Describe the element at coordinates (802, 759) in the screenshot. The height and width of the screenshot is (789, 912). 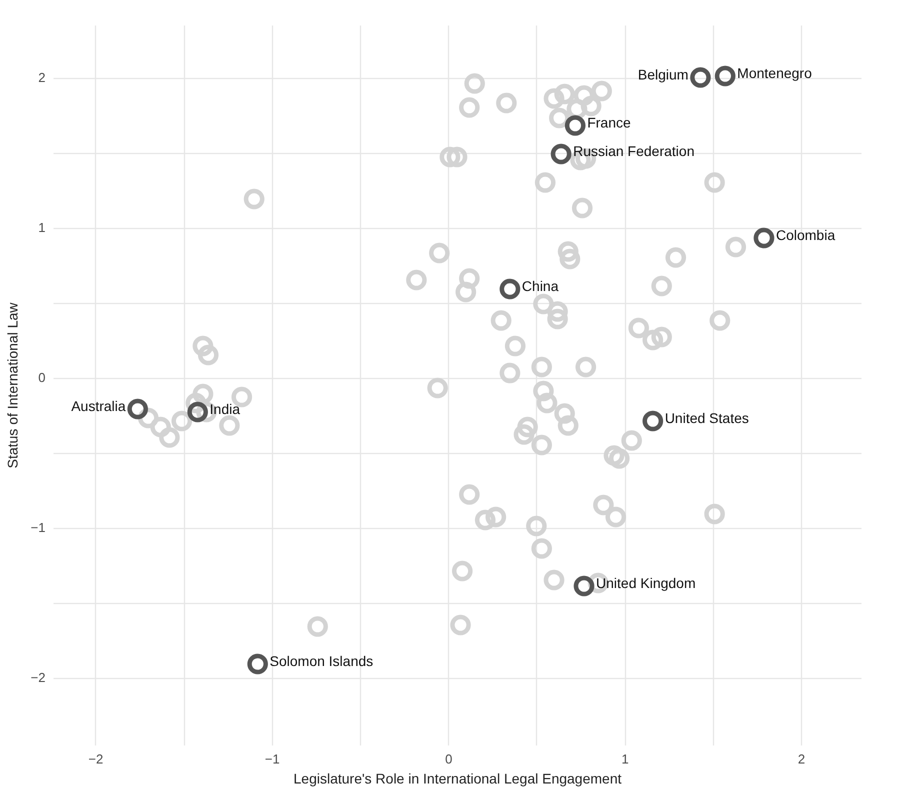
I see `x-tick-label: 2` at that location.